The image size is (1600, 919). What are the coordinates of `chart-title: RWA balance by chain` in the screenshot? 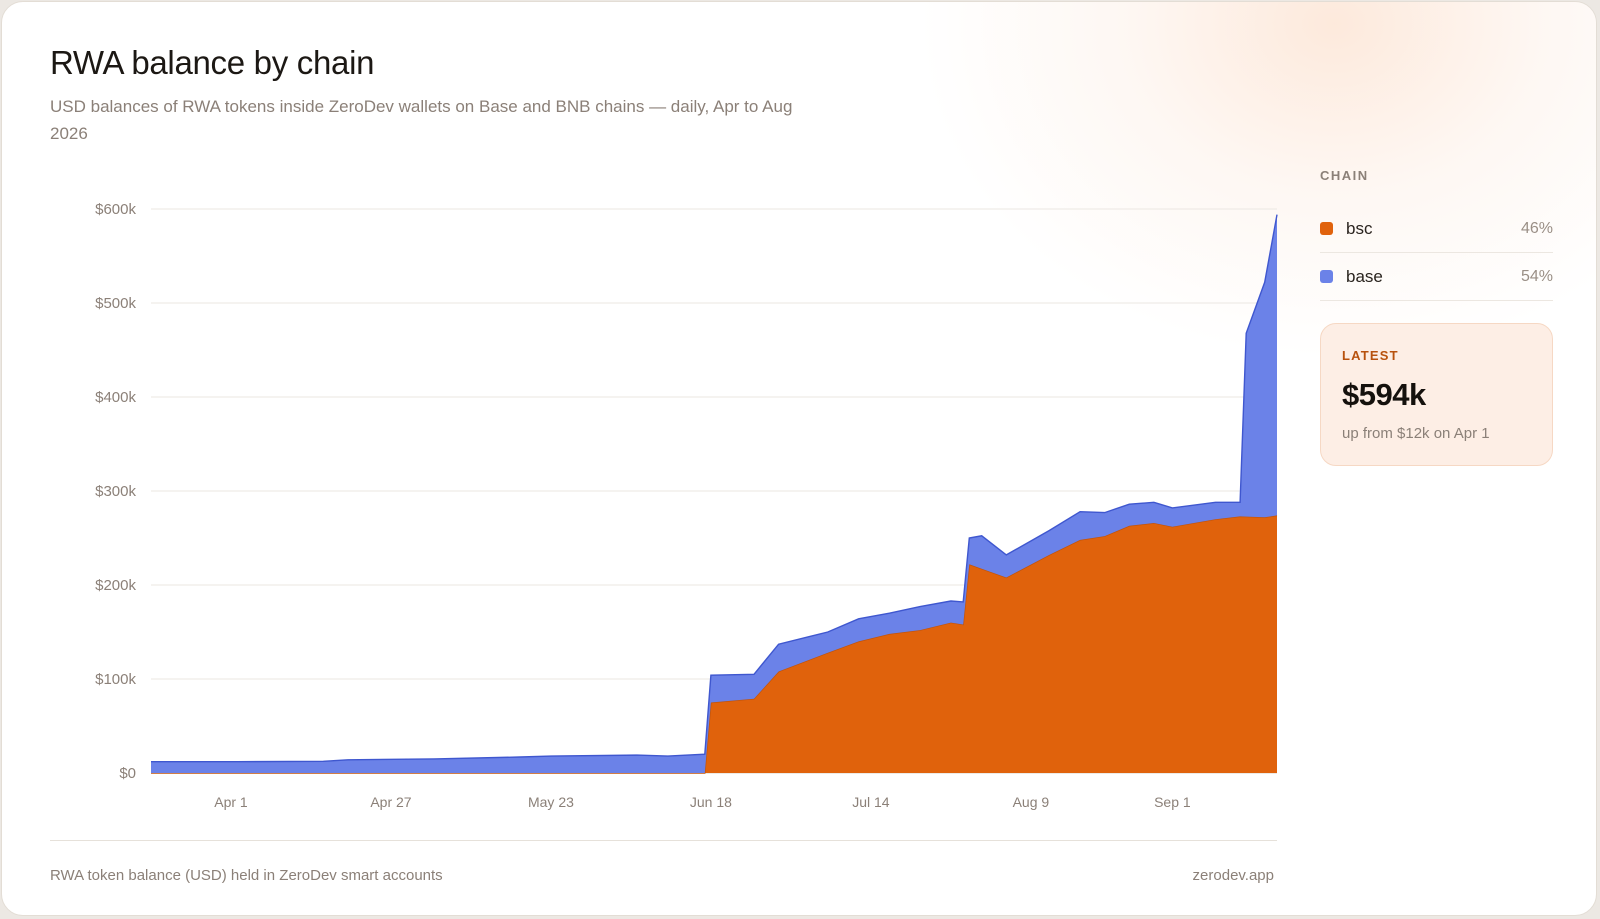 It's located at (212, 62).